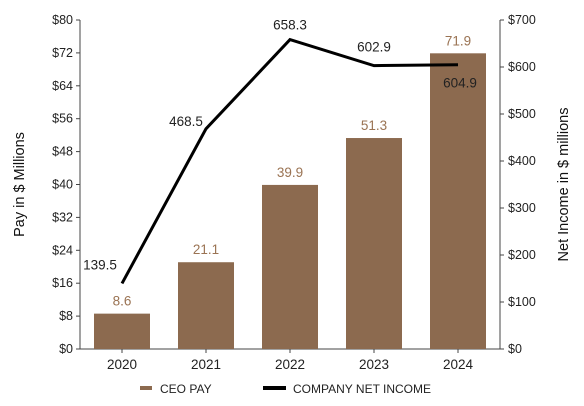 This screenshot has width=584, height=406. Describe the element at coordinates (374, 364) in the screenshot. I see `x-tick-label: 2023` at that location.